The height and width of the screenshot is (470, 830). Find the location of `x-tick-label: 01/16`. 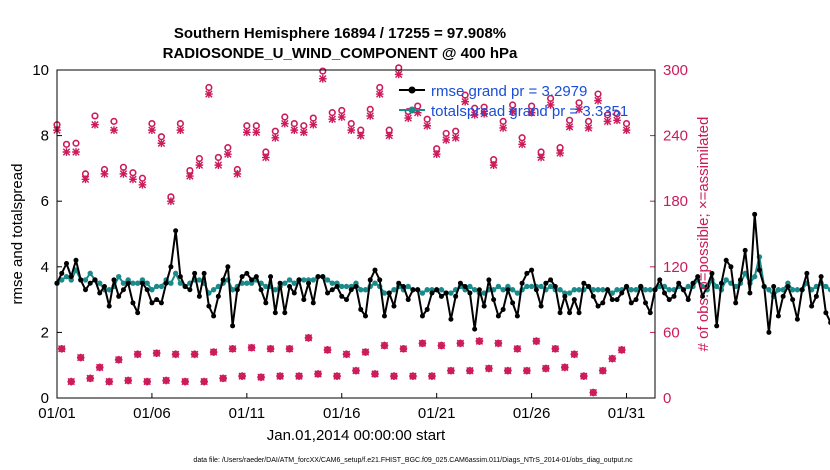

x-tick-label: 01/16 is located at coordinates (342, 413).